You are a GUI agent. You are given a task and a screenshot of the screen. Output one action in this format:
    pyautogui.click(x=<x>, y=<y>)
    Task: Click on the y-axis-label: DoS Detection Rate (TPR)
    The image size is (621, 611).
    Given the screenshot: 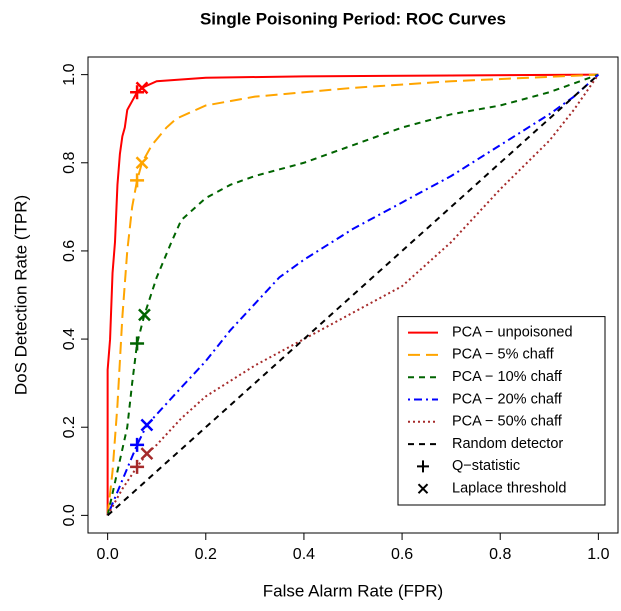 What is the action you would take?
    pyautogui.click(x=20, y=295)
    